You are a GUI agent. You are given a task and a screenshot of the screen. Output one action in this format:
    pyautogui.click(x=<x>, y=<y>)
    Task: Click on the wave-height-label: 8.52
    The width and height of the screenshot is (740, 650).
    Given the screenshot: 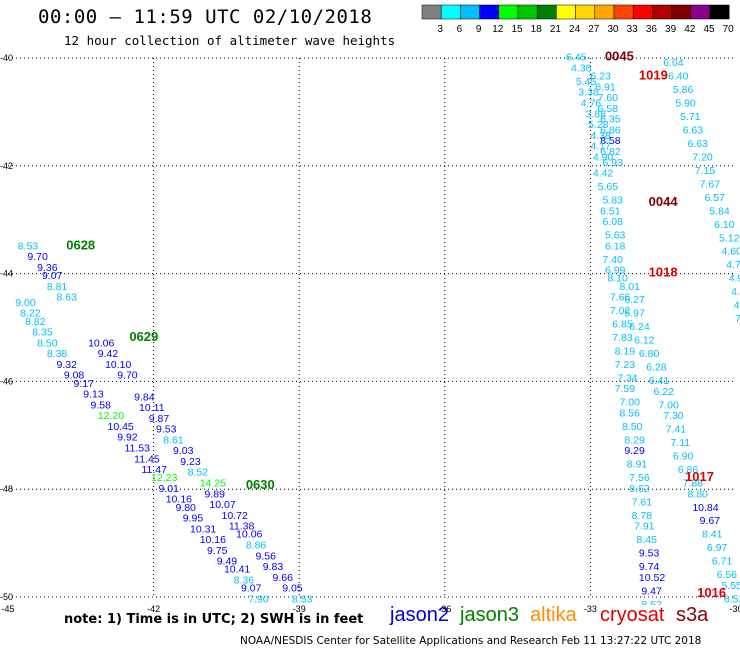 What is the action you would take?
    pyautogui.click(x=198, y=473)
    